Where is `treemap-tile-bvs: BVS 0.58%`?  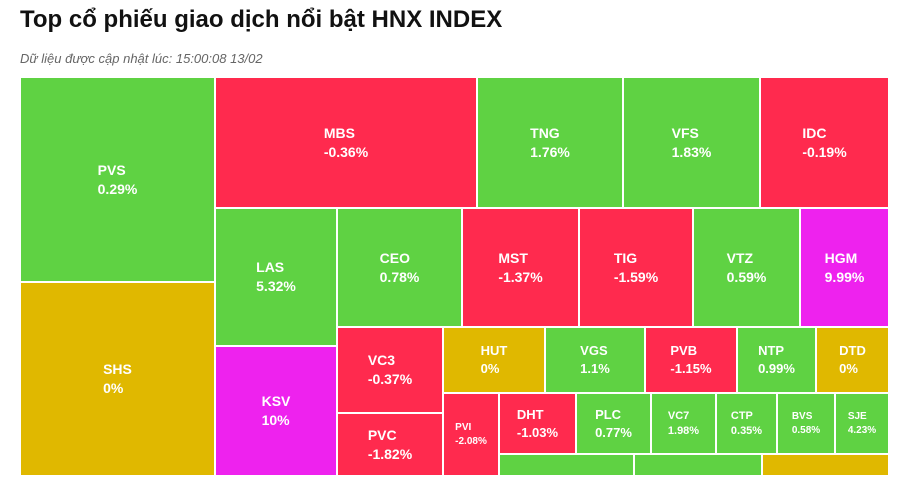
treemap-tile-bvs: BVS 0.58% is located at coordinates (806, 423).